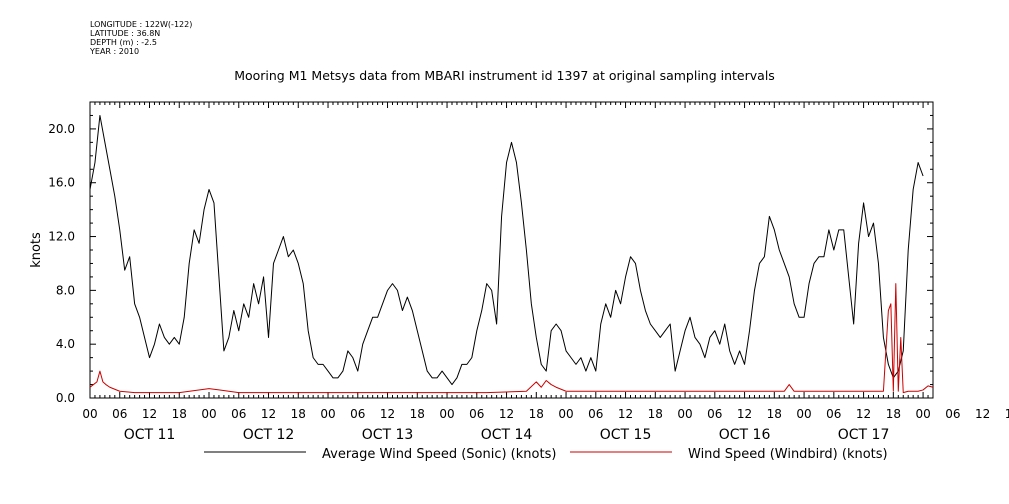 The image size is (1009, 504). What do you see at coordinates (269, 435) in the screenshot?
I see `day-label: OCT 12` at bounding box center [269, 435].